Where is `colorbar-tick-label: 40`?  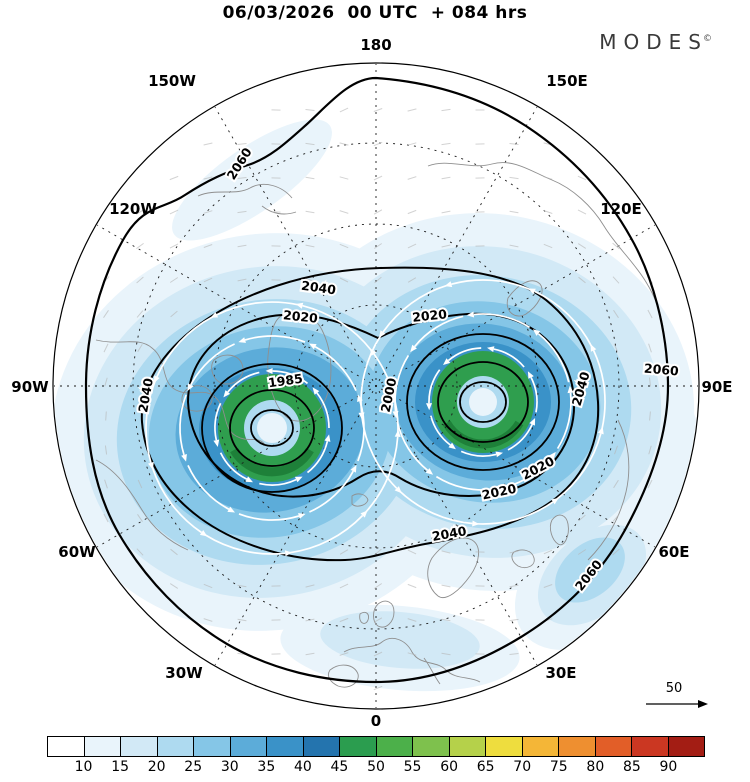
colorbar-tick-label: 40 is located at coordinates (302, 767).